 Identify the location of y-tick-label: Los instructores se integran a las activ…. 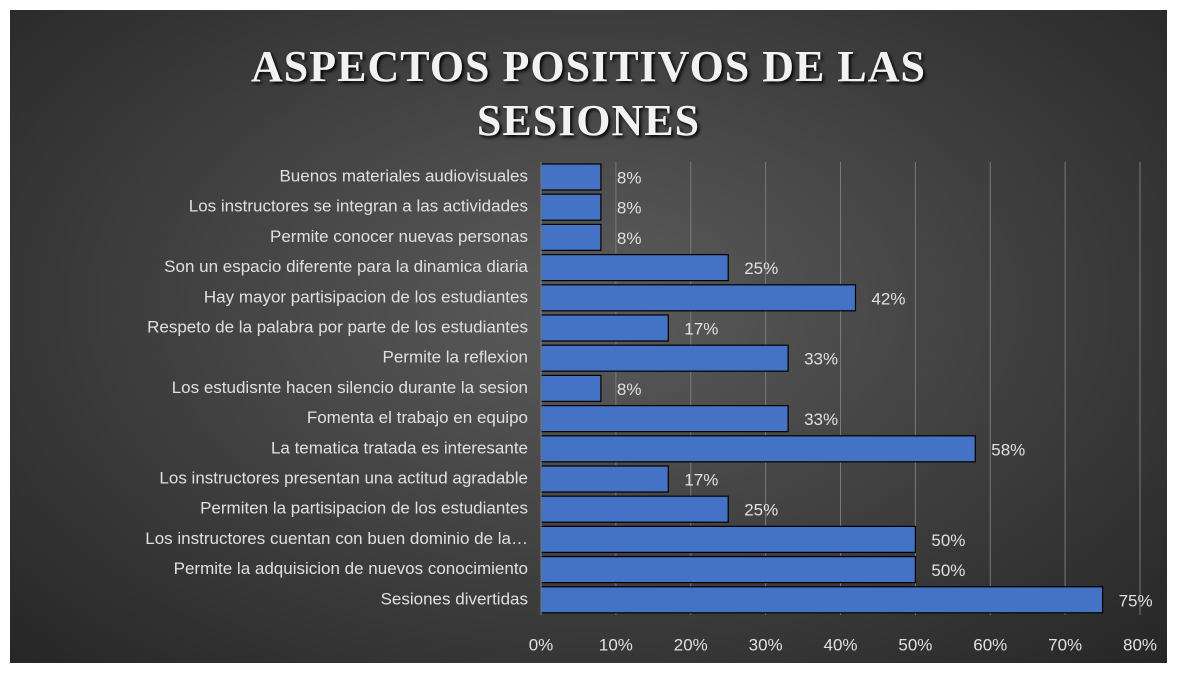
(358, 206).